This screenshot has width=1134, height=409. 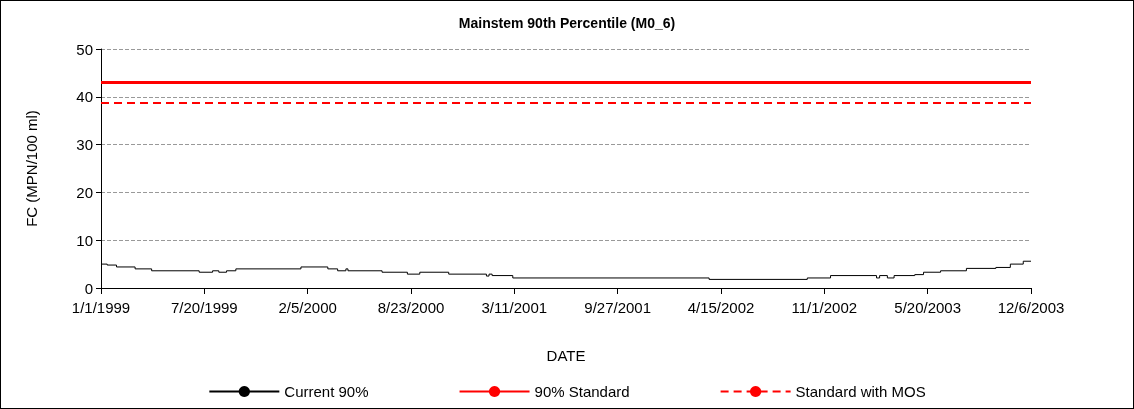 I want to click on y-axis-title: FC (MPN/100 ml), so click(x=31, y=168).